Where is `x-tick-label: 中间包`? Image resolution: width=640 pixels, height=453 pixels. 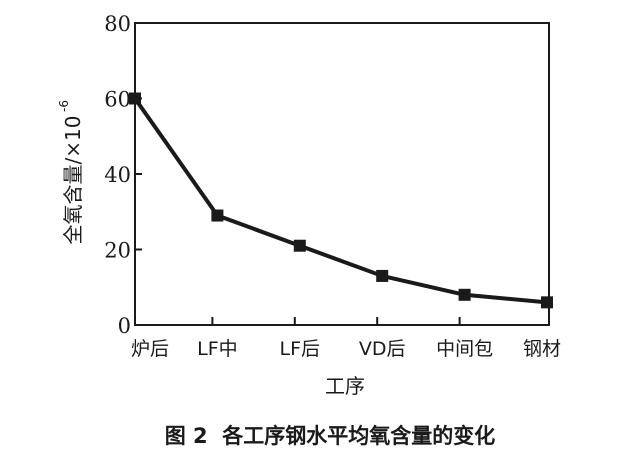
x-tick-label: 中间包 is located at coordinates (464, 349).